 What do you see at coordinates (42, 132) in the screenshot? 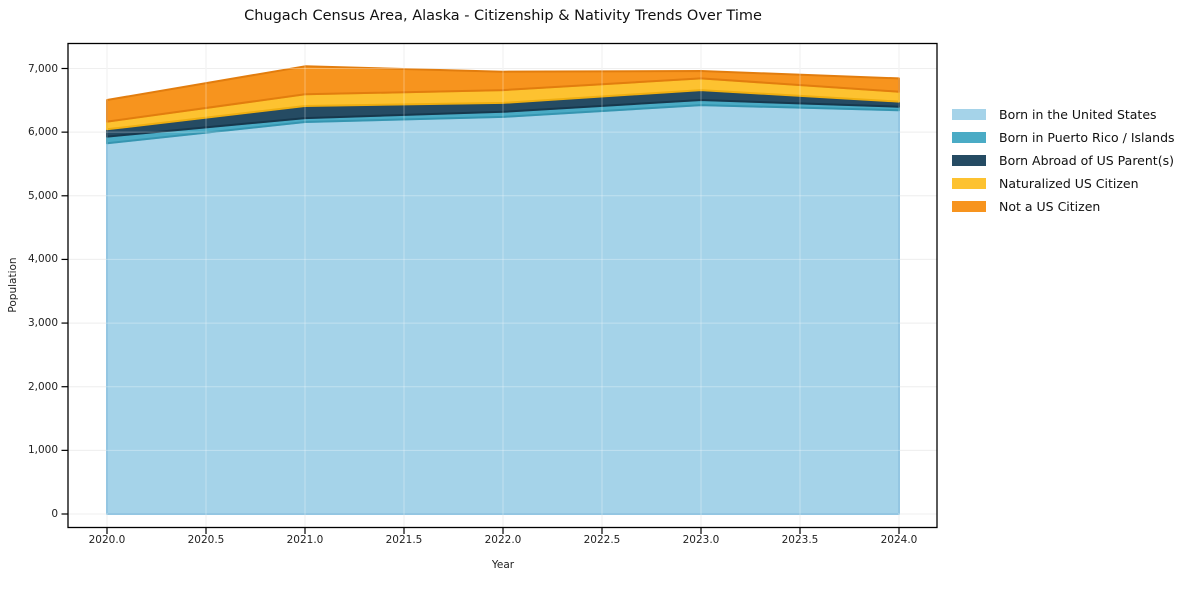
I see `y-tick-label: 6,000` at bounding box center [42, 132].